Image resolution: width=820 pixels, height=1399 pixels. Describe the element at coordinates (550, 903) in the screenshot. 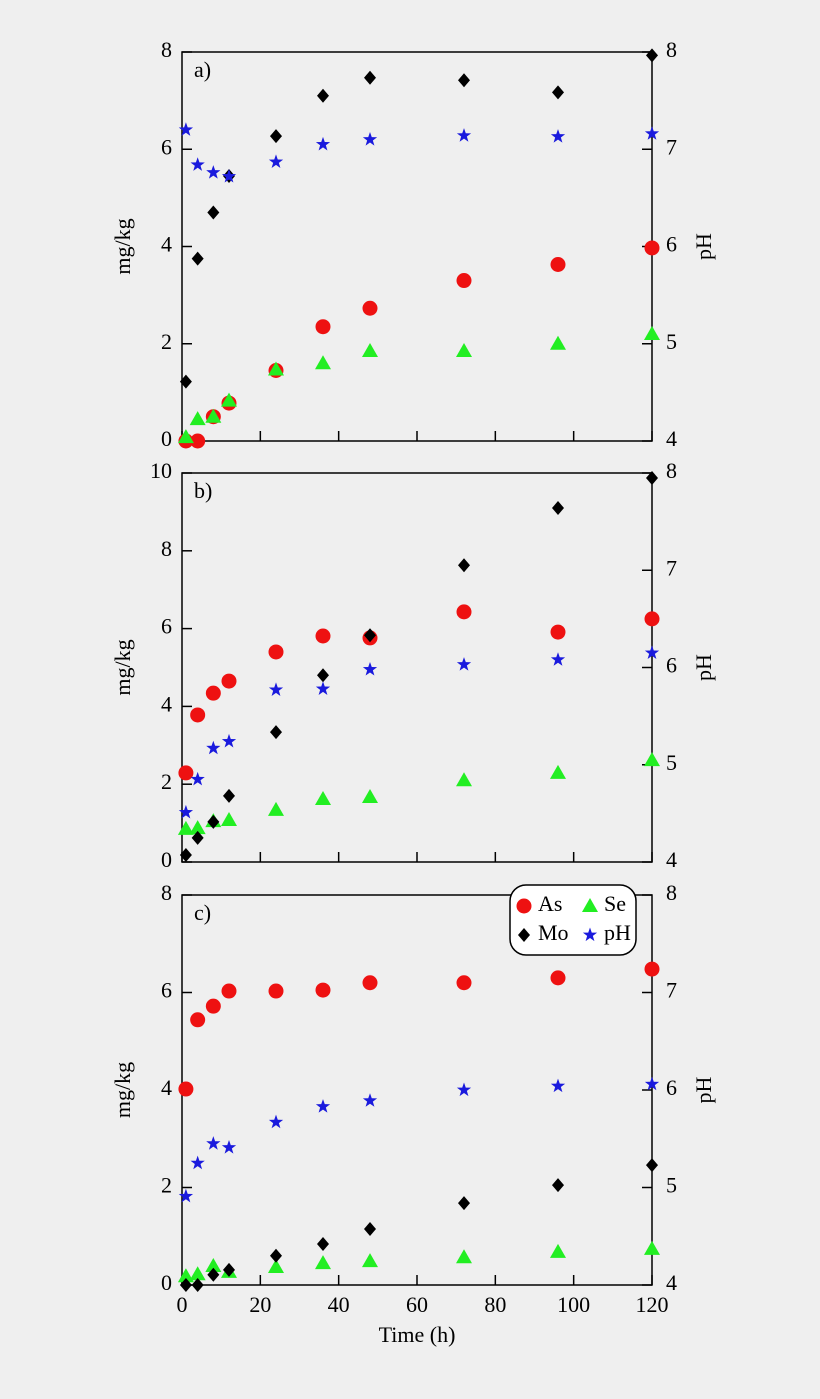

I see `legend-label: As` at that location.